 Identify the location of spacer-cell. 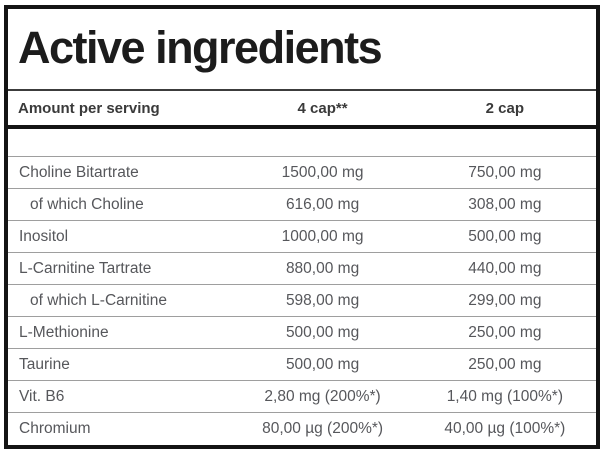
(302, 142).